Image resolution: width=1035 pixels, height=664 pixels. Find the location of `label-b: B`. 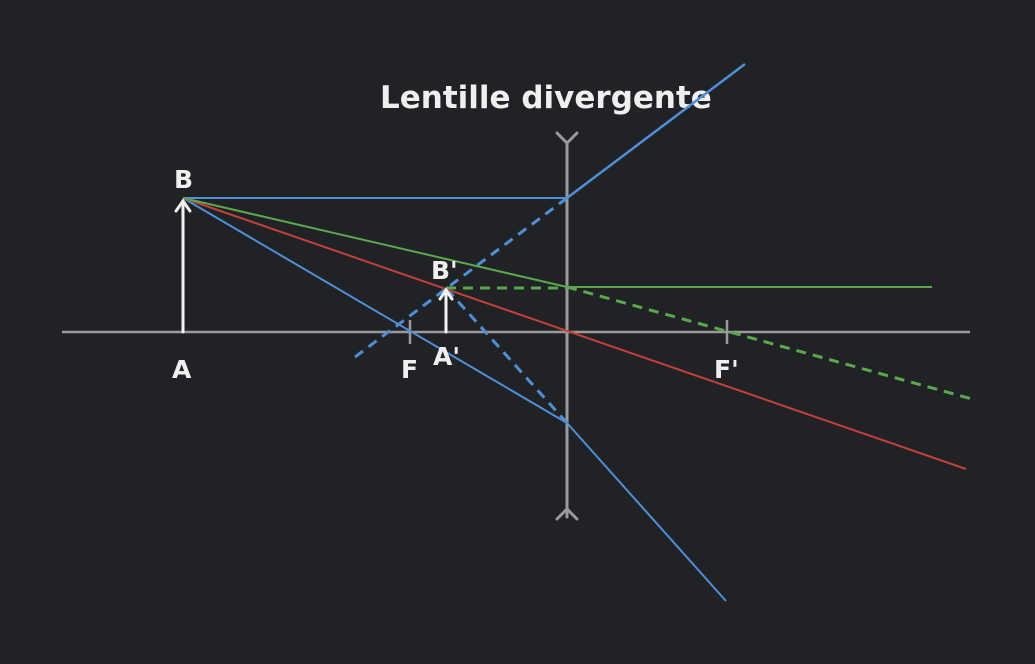

label-b: B is located at coordinates (183, 179).